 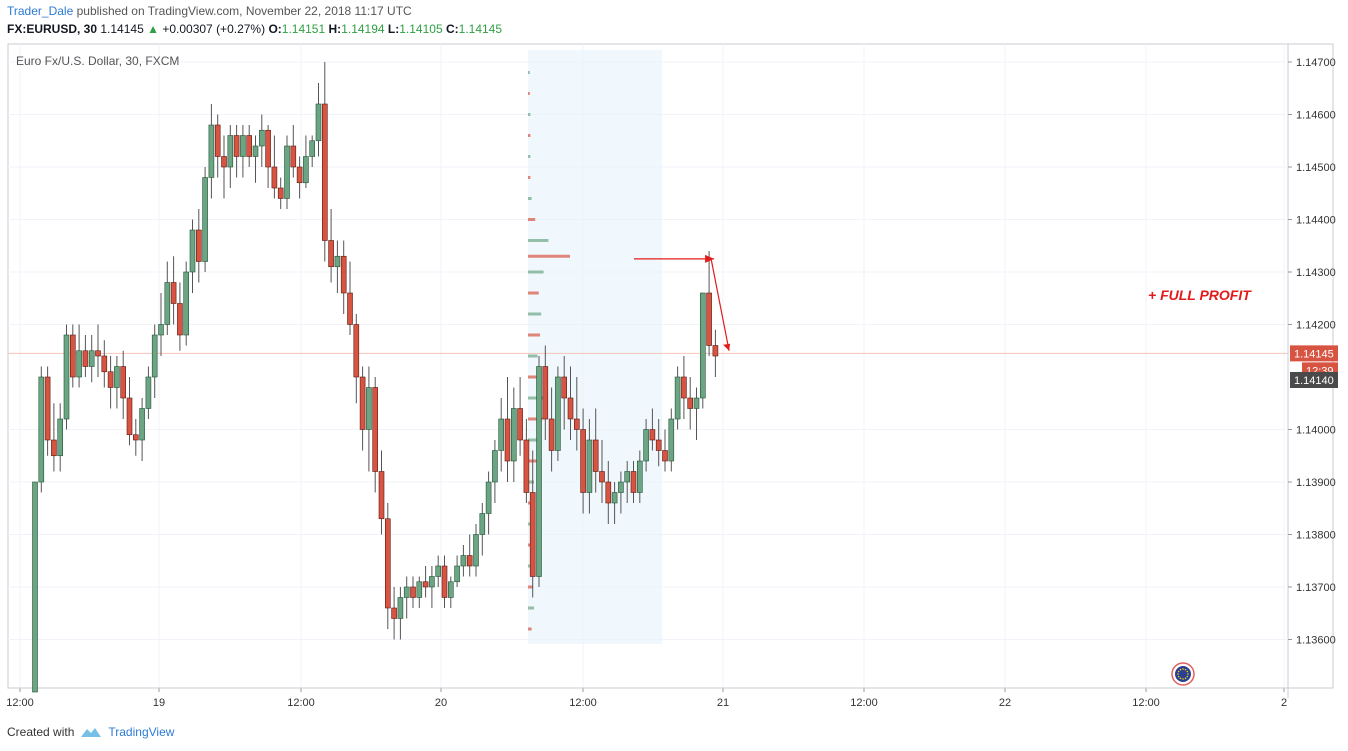 I want to click on up-triangle-icon: ▲, so click(x=153, y=29).